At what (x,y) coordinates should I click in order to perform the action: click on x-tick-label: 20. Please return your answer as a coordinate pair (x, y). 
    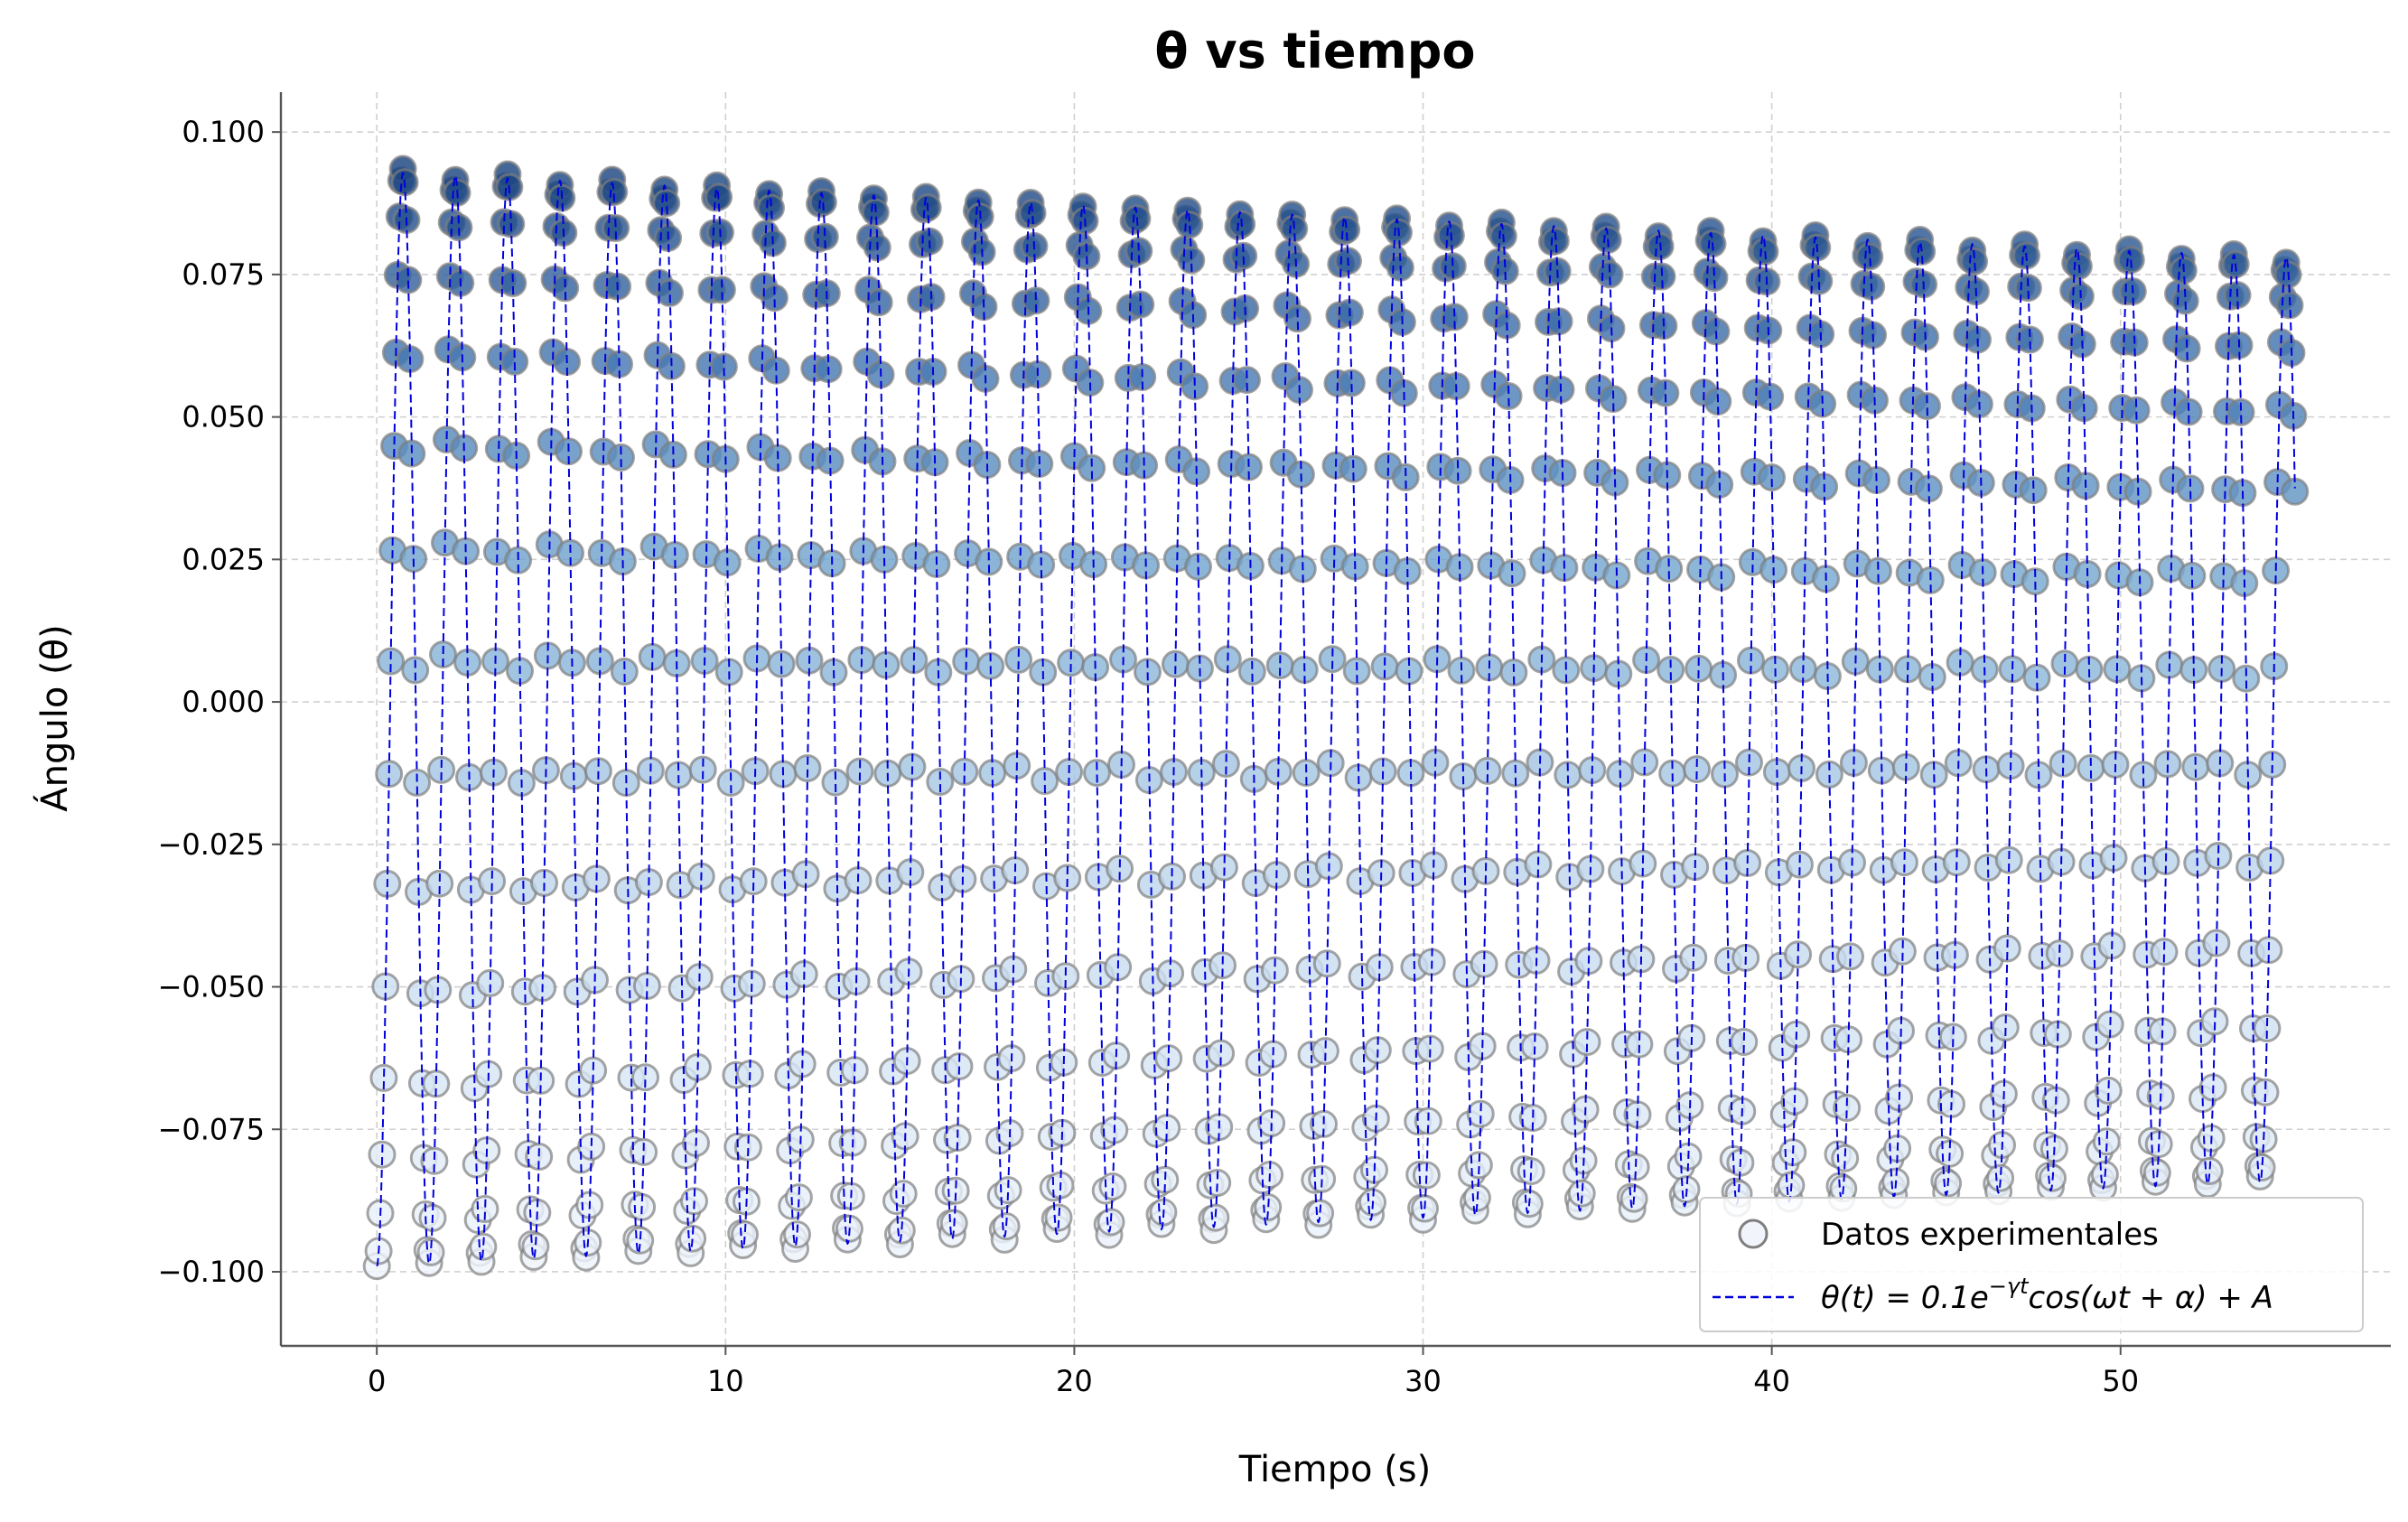
    Looking at the image, I should click on (1074, 1381).